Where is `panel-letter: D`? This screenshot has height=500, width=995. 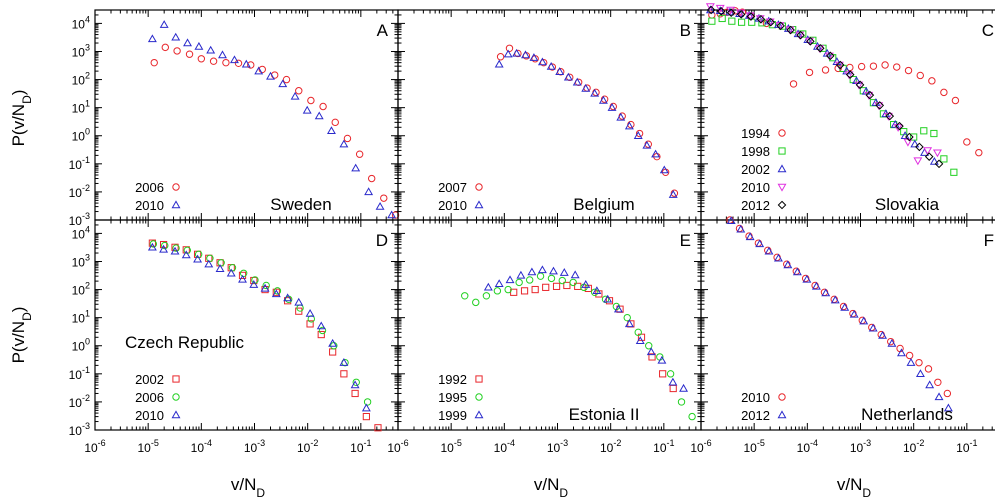
panel-letter: D is located at coordinates (382, 240).